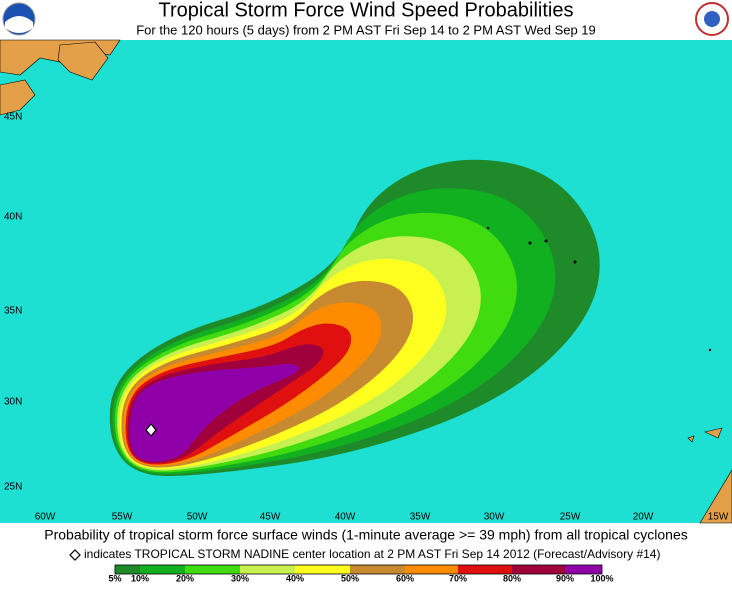 This screenshot has height=589, width=732. What do you see at coordinates (601, 578) in the screenshot?
I see `legend-label: 100%` at bounding box center [601, 578].